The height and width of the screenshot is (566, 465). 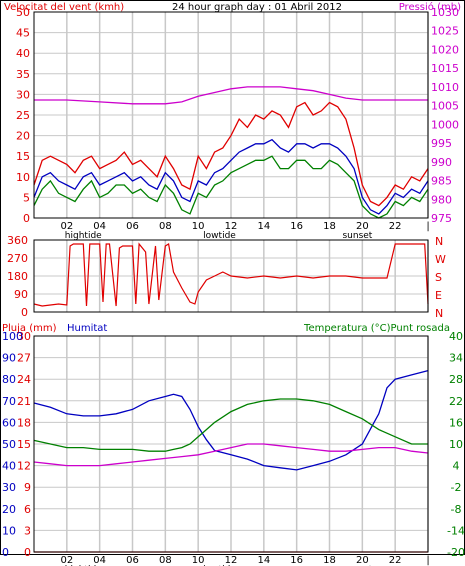 What do you see at coordinates (441, 143) in the screenshot?
I see `pressure-tick-label: 995` at bounding box center [441, 143].